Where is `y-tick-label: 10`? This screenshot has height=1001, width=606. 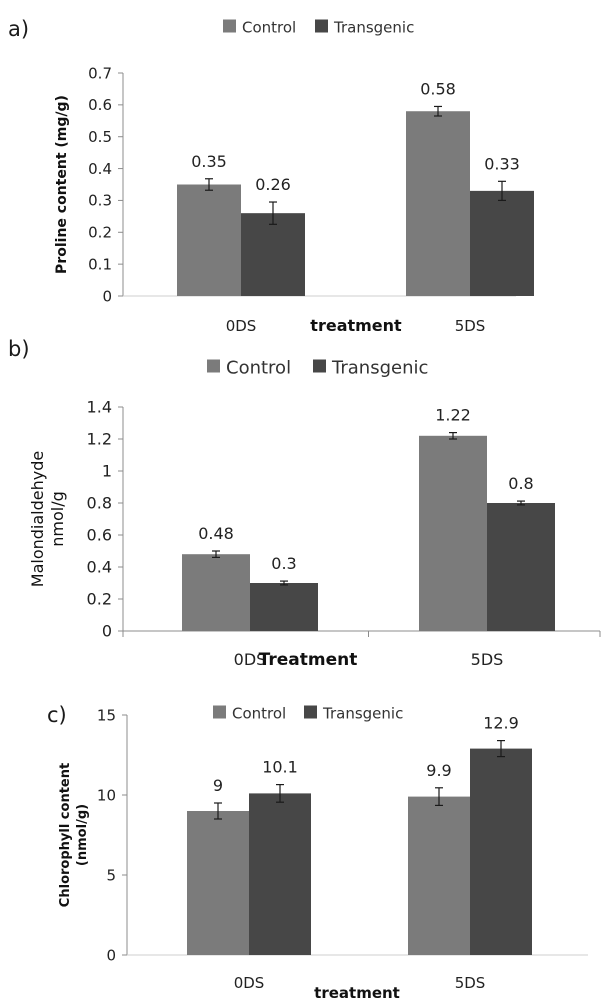 y-tick-label: 10 is located at coordinates (106, 795).